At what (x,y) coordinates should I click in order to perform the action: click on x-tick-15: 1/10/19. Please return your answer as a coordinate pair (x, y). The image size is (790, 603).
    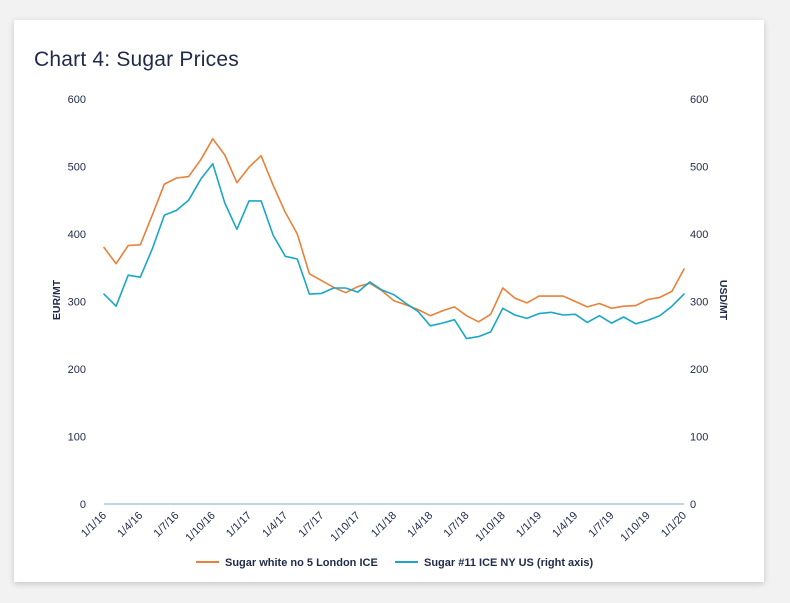
    Looking at the image, I should click on (635, 527).